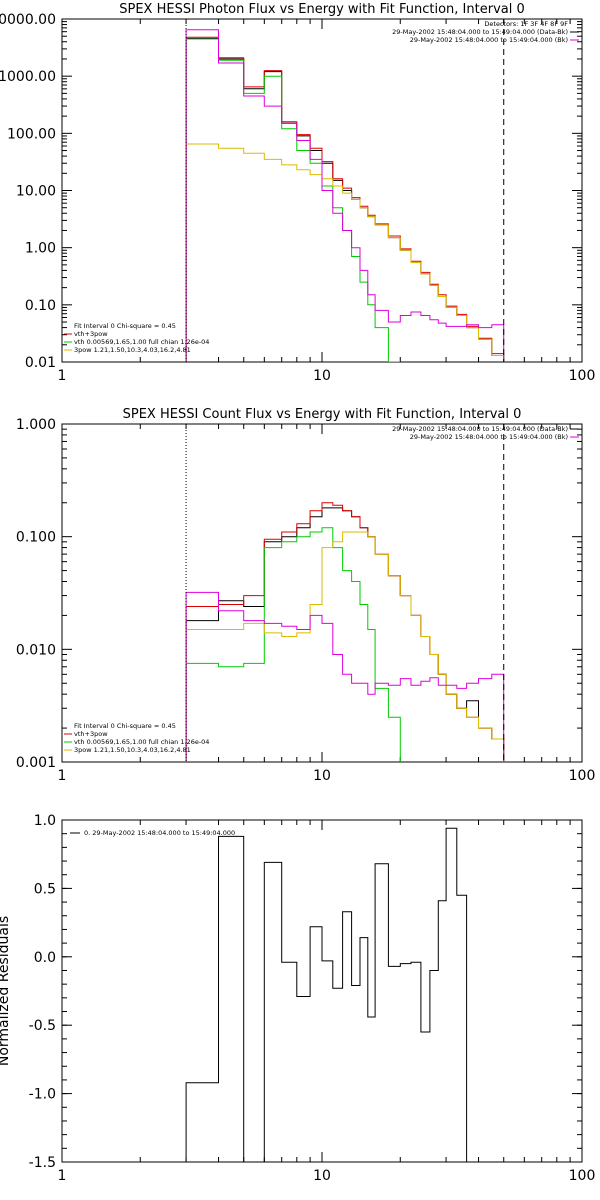 The image size is (600, 1200). Describe the element at coordinates (31, 134) in the screenshot. I see `y-tick-label: 100.00` at that location.